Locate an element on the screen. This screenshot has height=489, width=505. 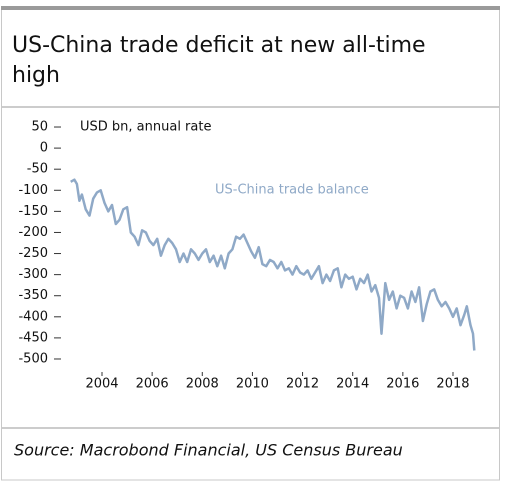
y-tick-label: -200 is located at coordinates (33, 232).